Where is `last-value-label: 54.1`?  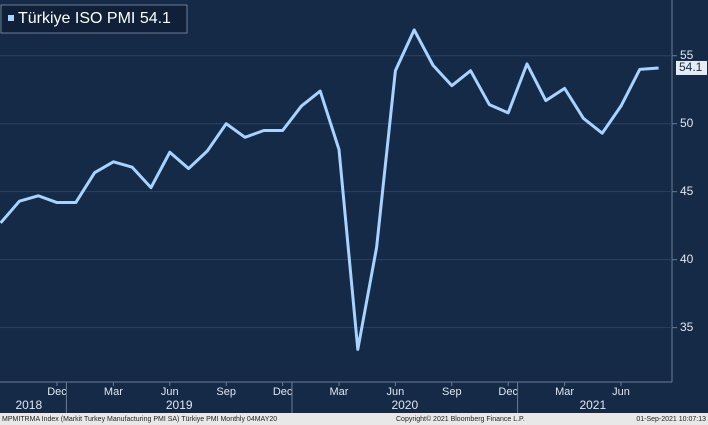 last-value-label: 54.1 is located at coordinates (691, 67).